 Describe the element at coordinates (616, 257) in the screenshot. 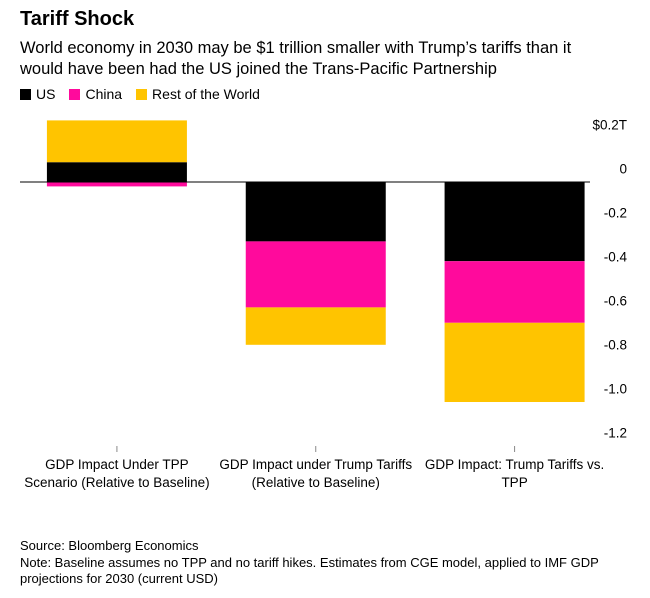

I see `y-tick-label: -0.4` at that location.